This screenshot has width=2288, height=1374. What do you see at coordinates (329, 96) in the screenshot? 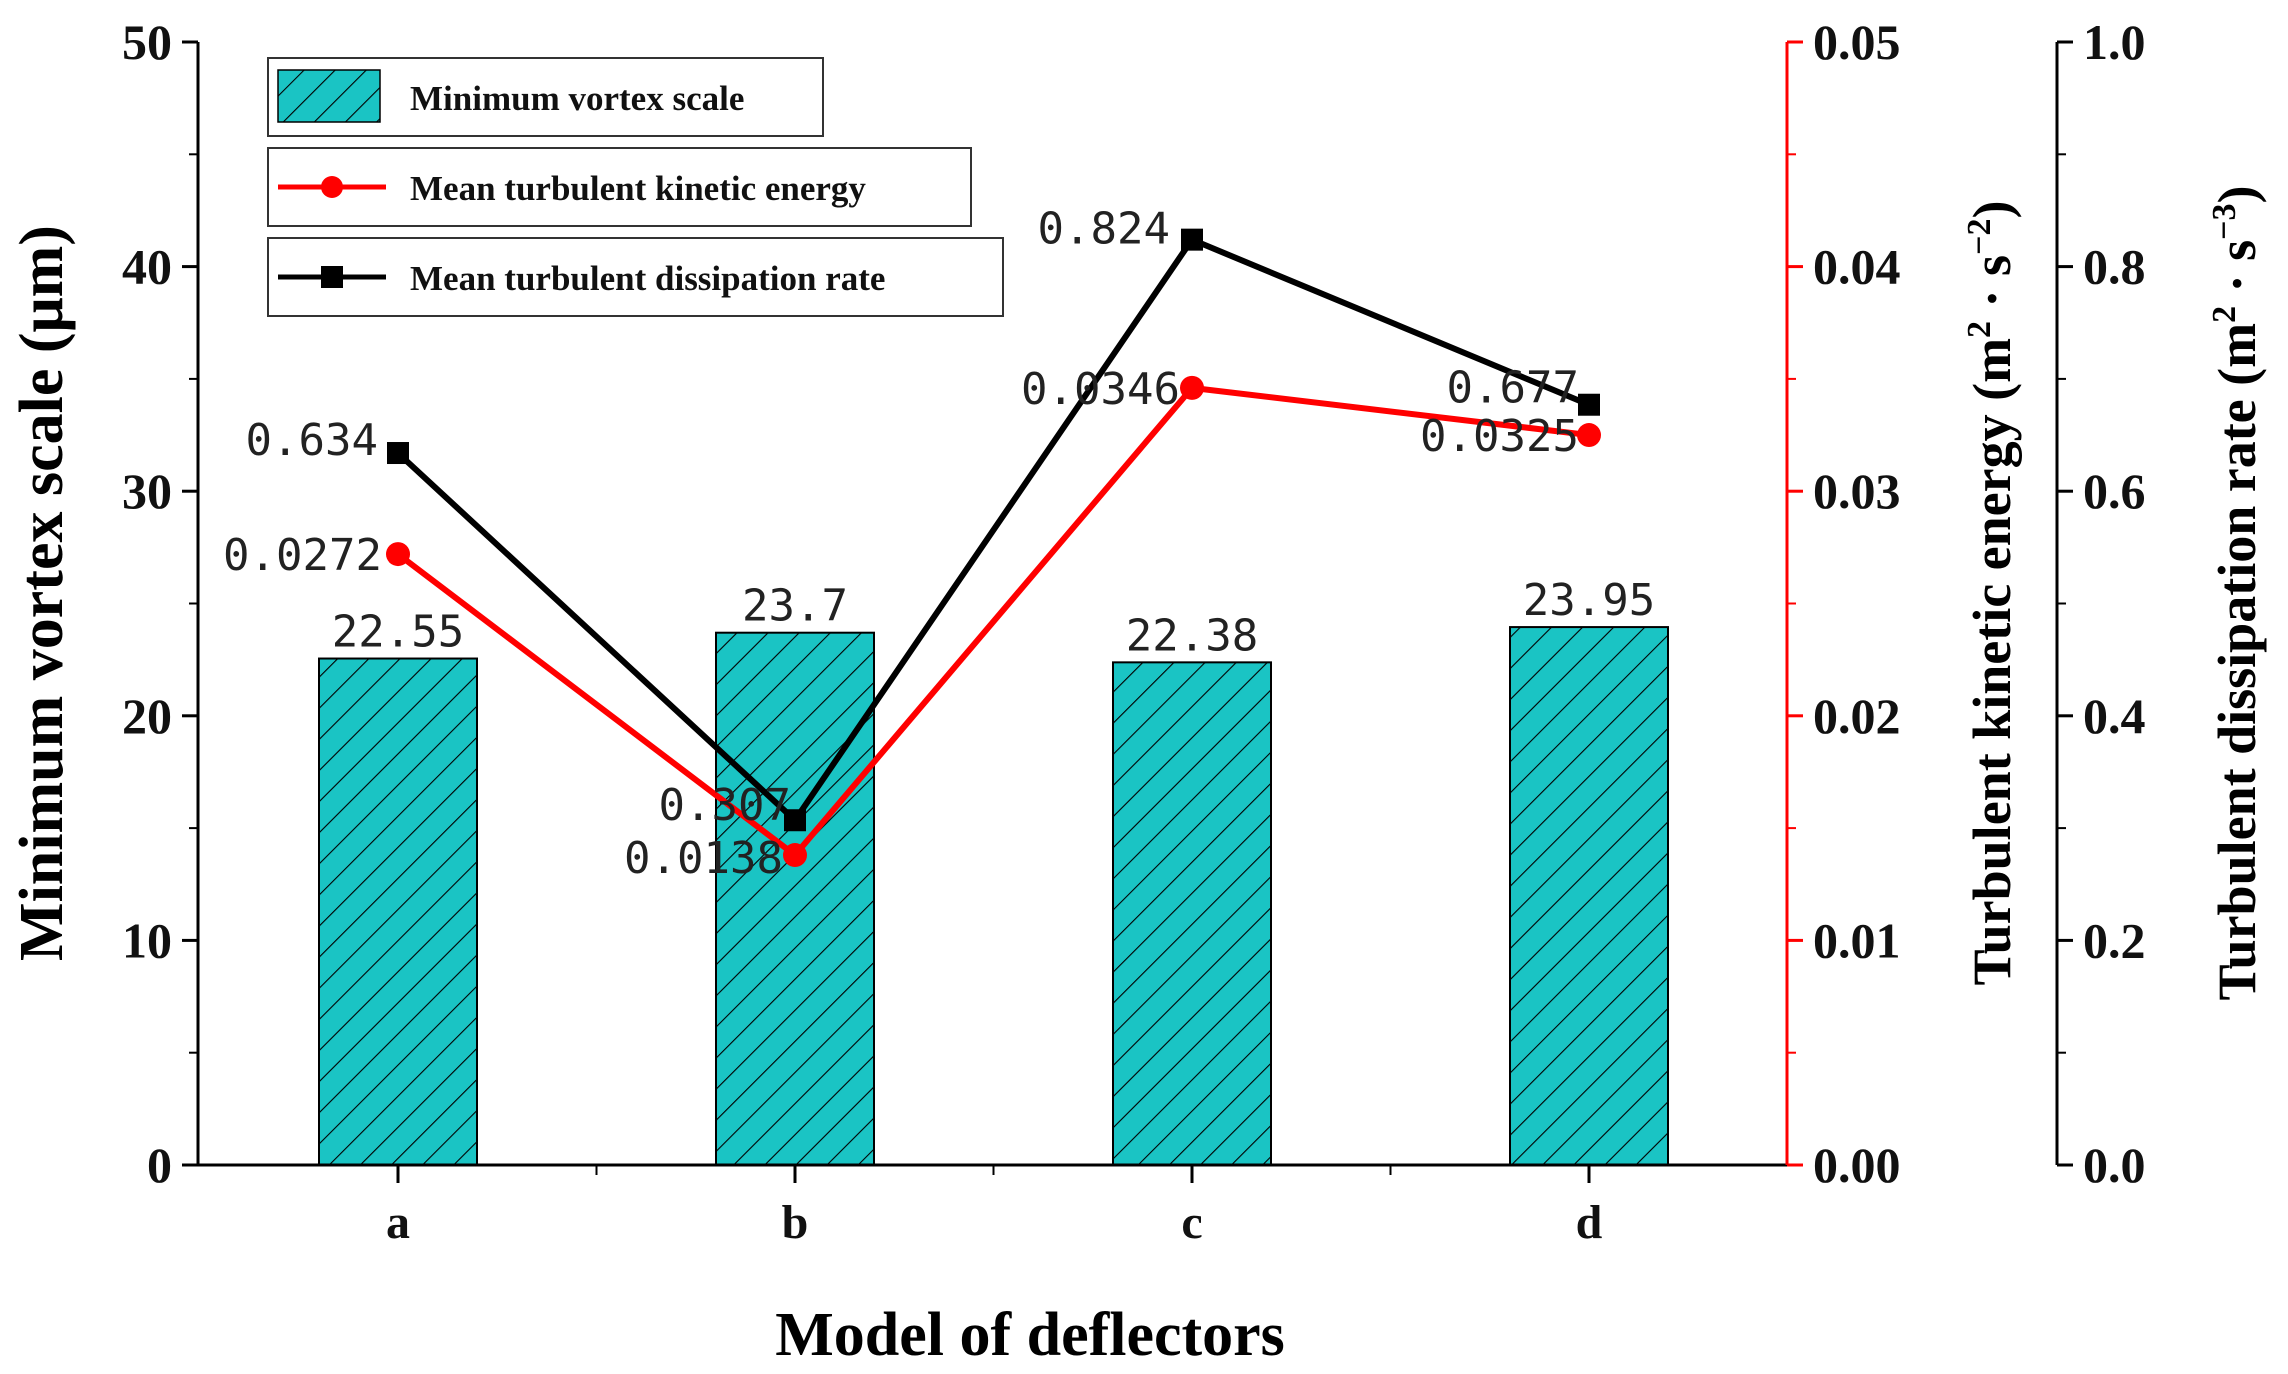
I see `legend-swatch-bars` at bounding box center [329, 96].